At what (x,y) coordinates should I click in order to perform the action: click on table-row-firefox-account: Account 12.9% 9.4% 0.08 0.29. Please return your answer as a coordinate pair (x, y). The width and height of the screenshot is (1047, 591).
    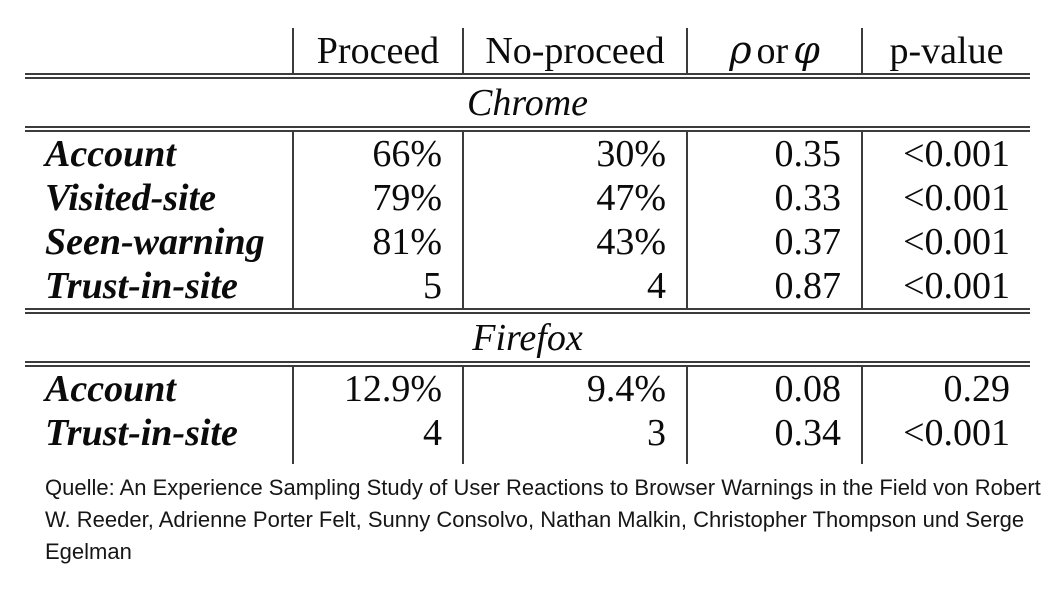
    Looking at the image, I should click on (527, 387).